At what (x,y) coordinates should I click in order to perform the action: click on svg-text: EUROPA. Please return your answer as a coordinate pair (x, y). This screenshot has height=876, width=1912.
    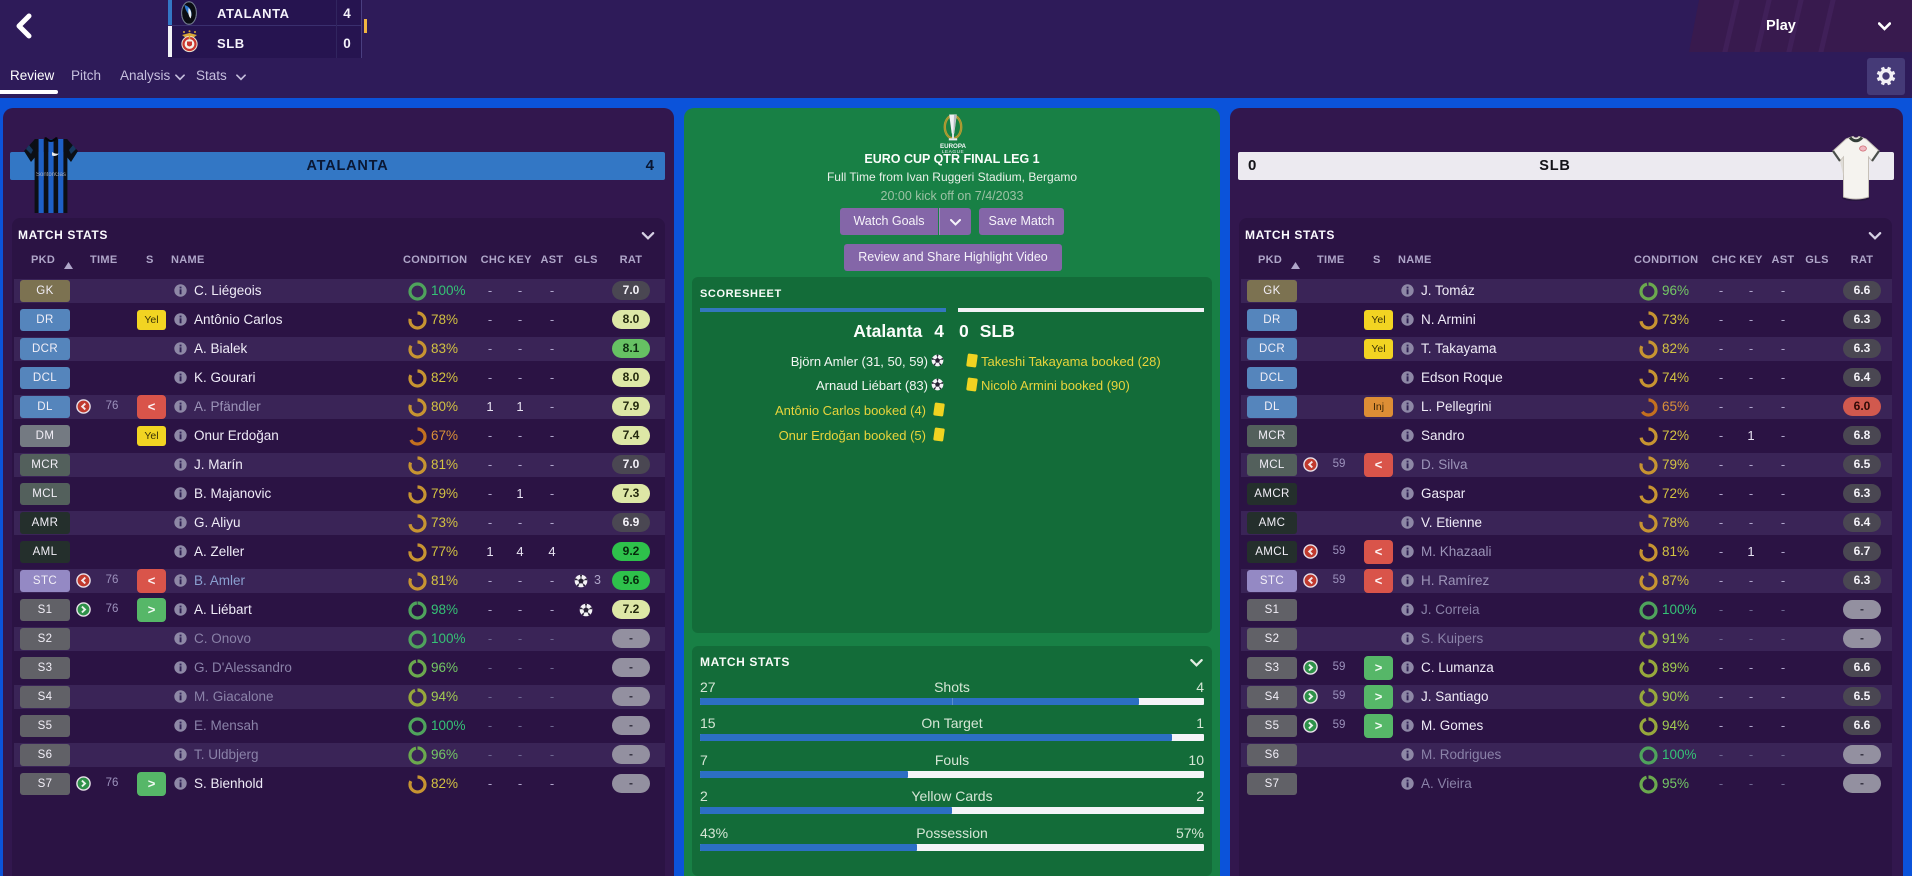
    Looking at the image, I should click on (953, 146).